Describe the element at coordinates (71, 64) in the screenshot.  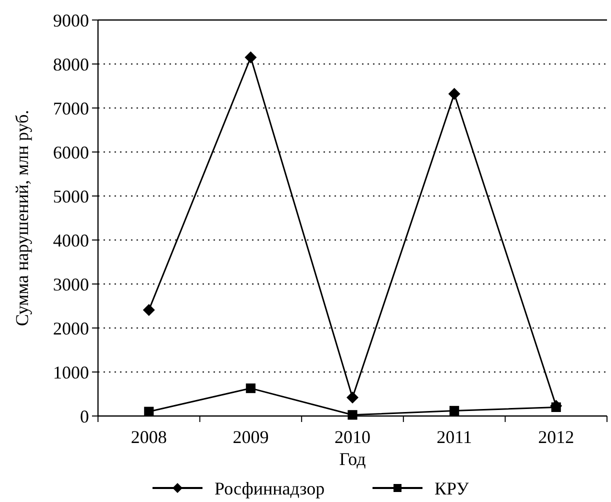
I see `y-tick-label: 8000` at that location.